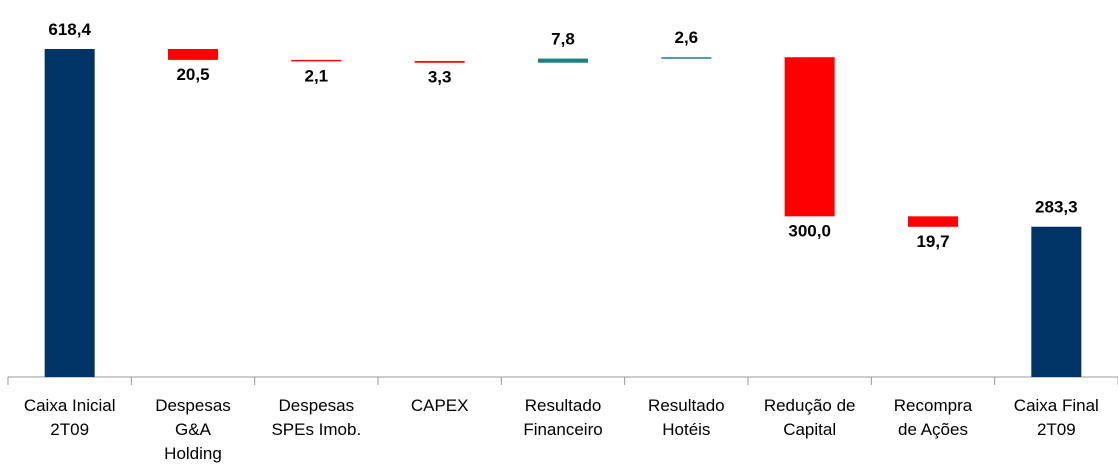  Describe the element at coordinates (440, 77) in the screenshot. I see `value-label: 3,3` at that location.